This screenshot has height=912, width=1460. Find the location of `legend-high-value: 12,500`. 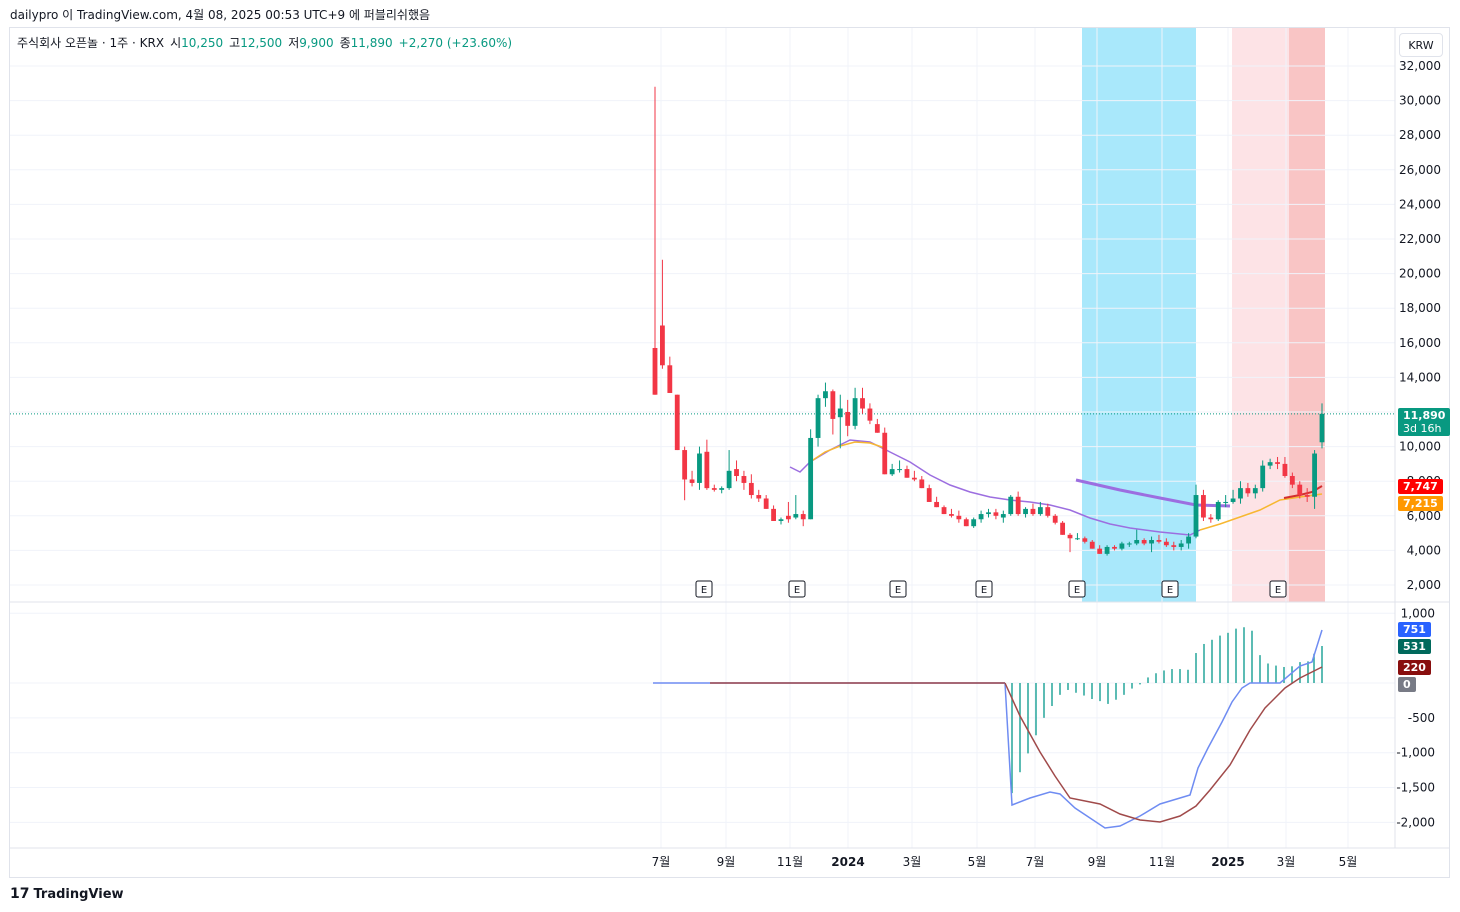

legend-high-value: 12,500 is located at coordinates (261, 43).